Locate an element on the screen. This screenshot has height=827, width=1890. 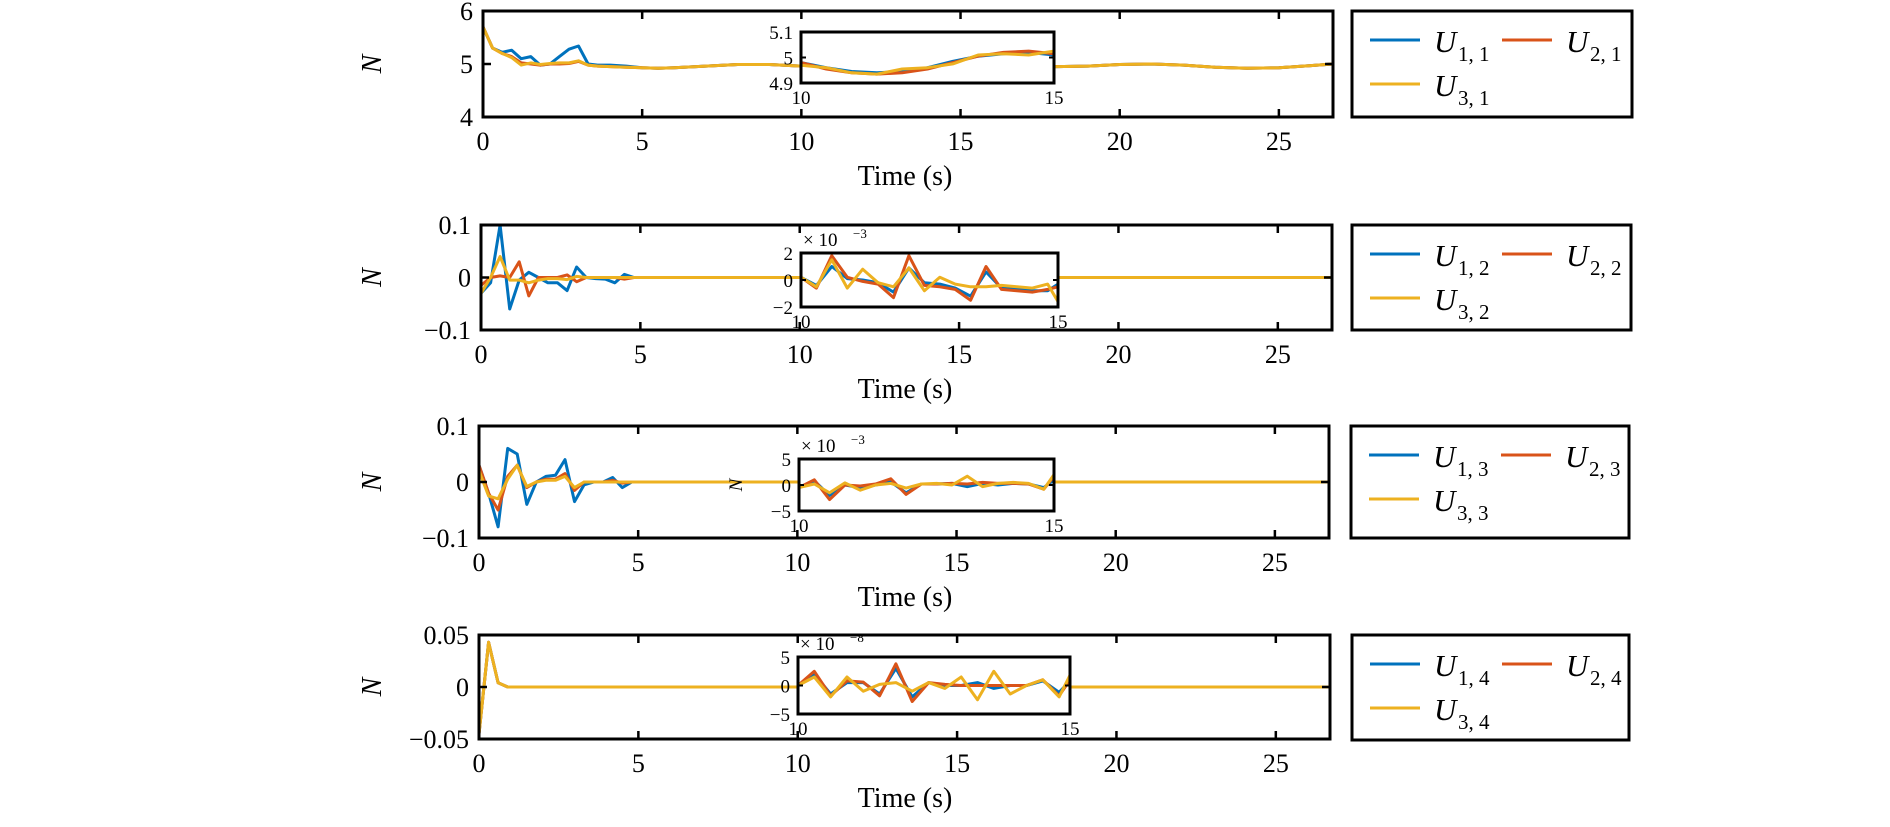
legend-subscript: 1, 3 is located at coordinates (1473, 469).